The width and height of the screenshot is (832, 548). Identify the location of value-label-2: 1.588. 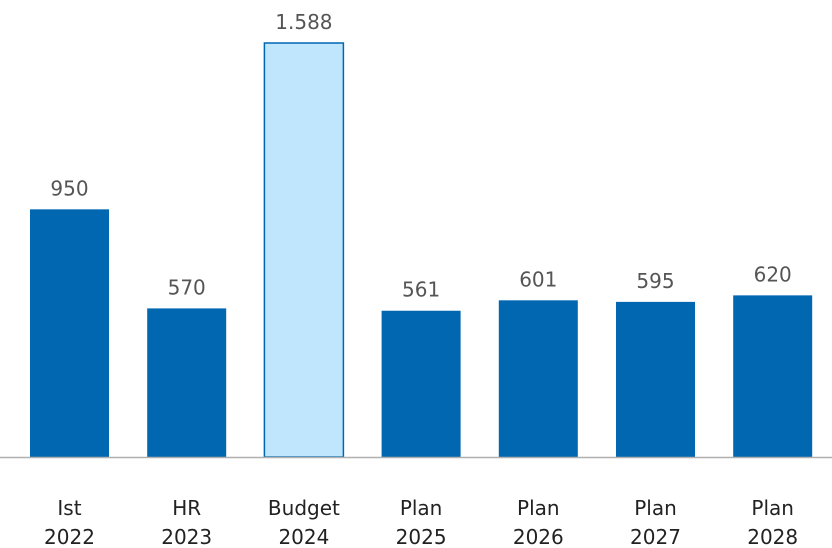
(303, 22).